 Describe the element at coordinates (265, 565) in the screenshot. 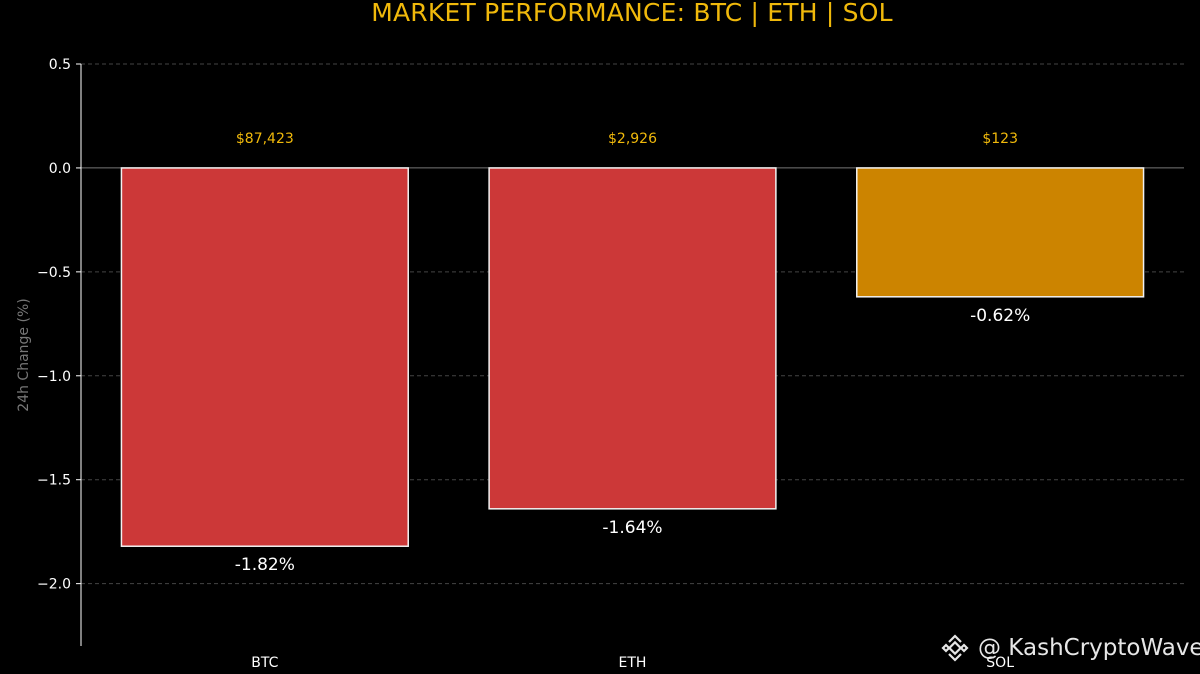

I see `value-label: -1.82%` at that location.